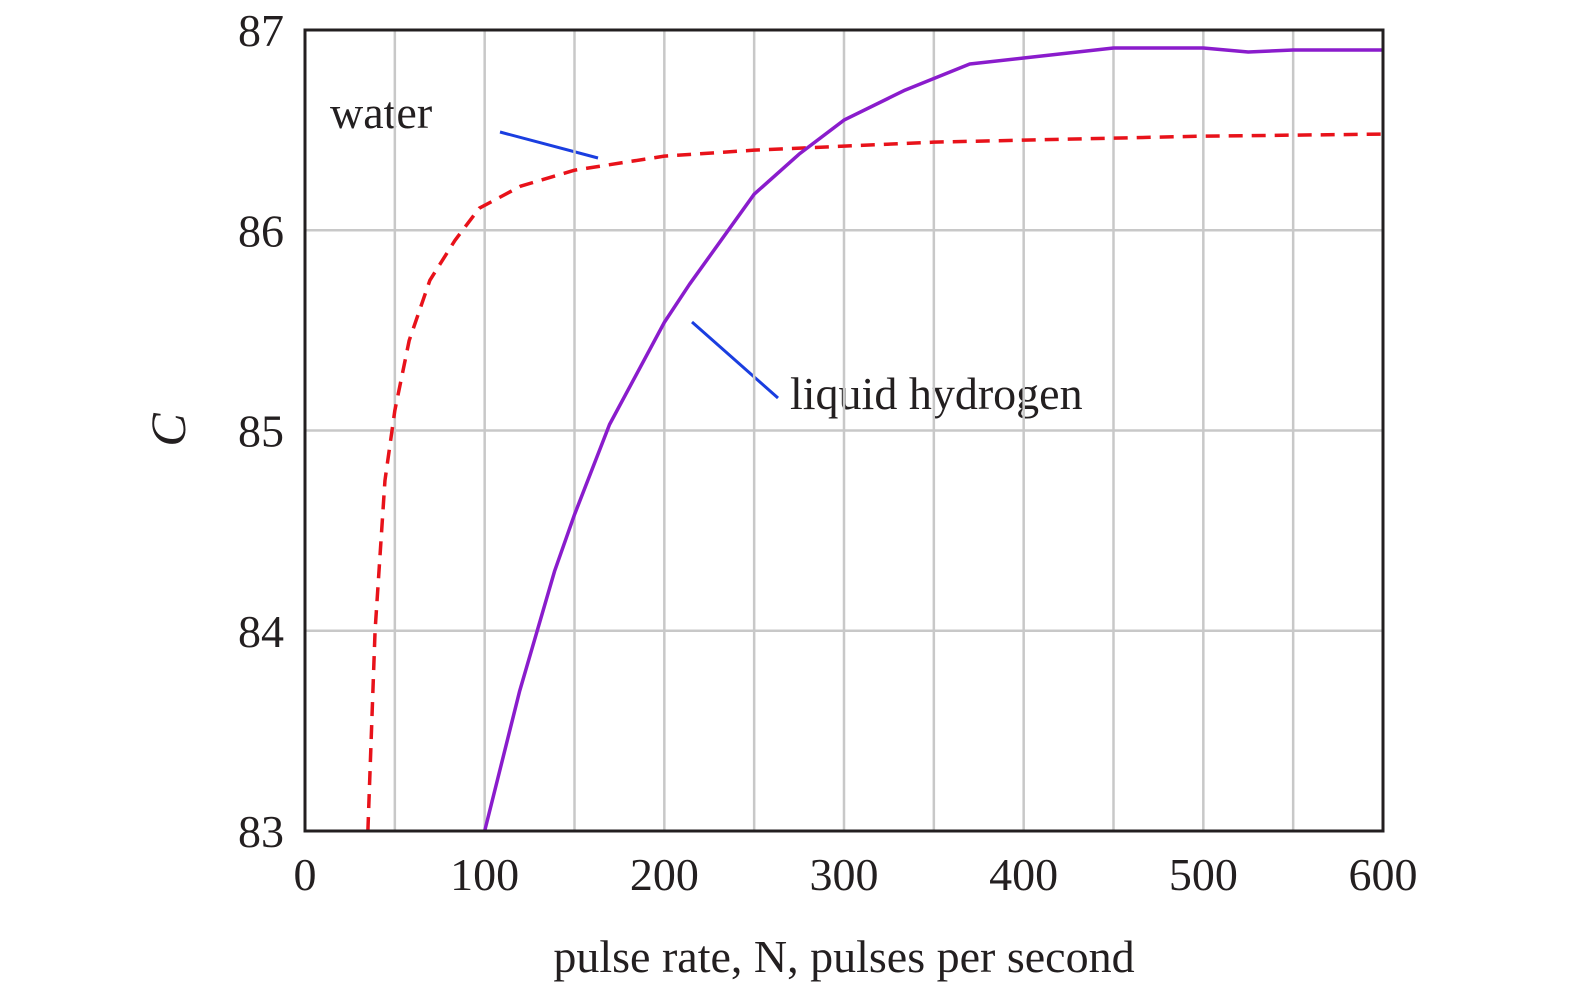 Image resolution: width=1575 pixels, height=995 pixels. What do you see at coordinates (305, 874) in the screenshot?
I see `x-tick-label: 0` at bounding box center [305, 874].